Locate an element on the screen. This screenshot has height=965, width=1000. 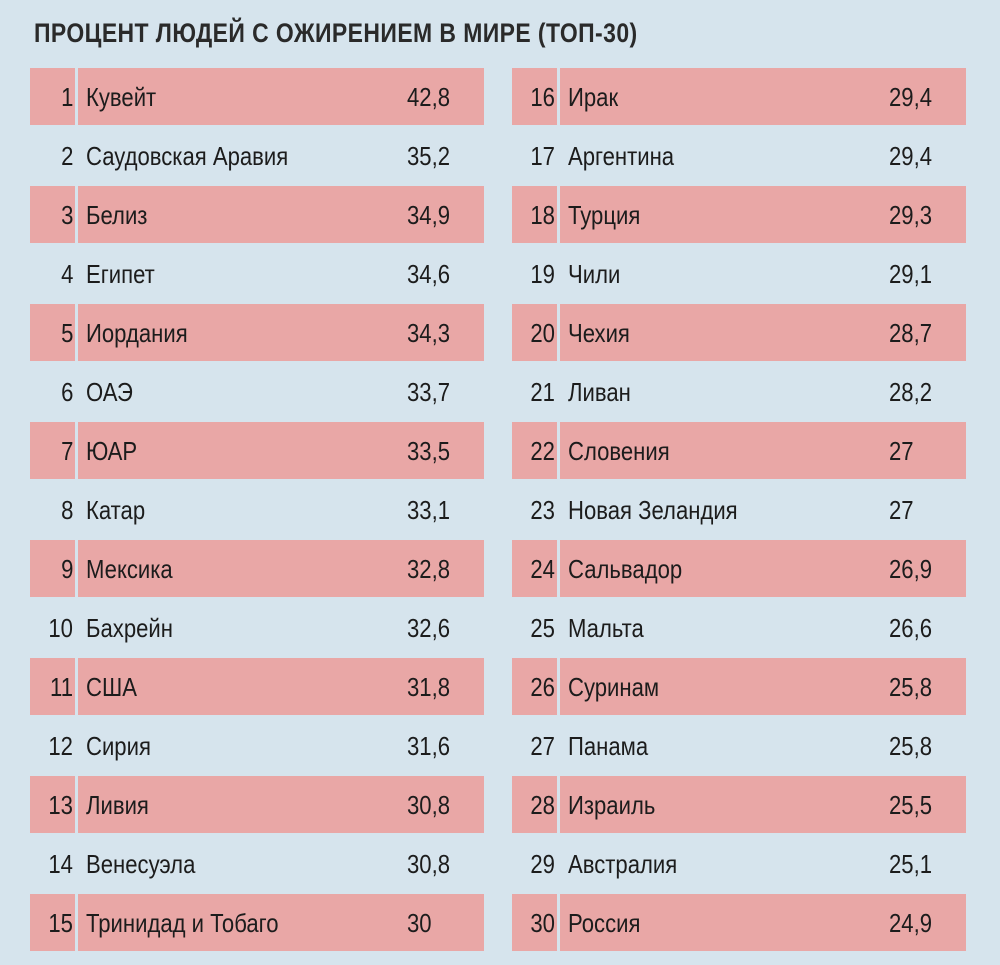
rank-text: 26 is located at coordinates (542, 687).